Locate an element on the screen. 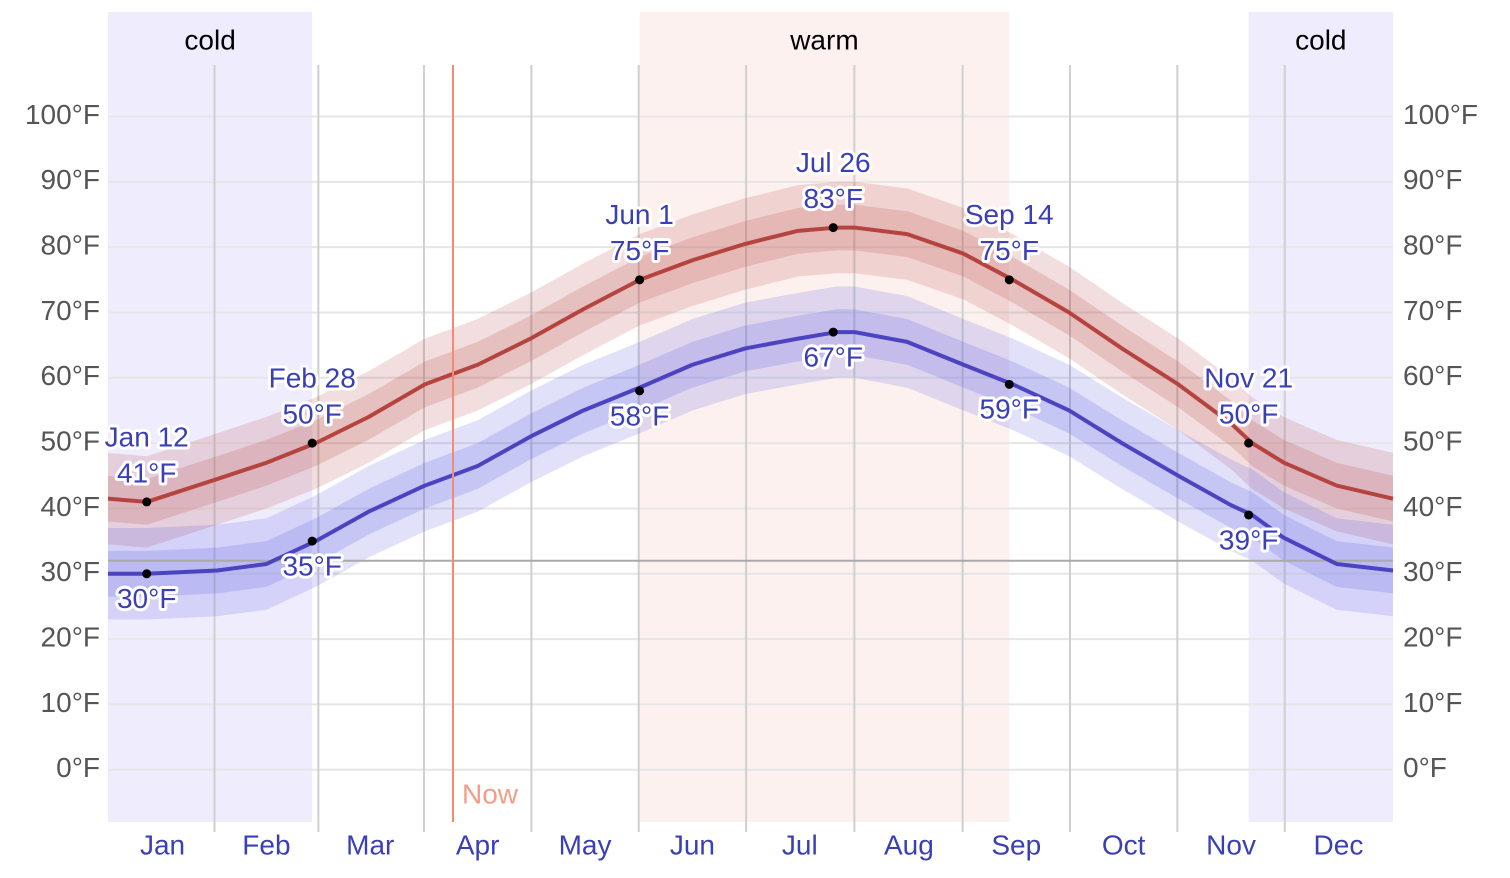 This screenshot has height=878, width=1510. annotation-low: 39°F is located at coordinates (1248, 539).